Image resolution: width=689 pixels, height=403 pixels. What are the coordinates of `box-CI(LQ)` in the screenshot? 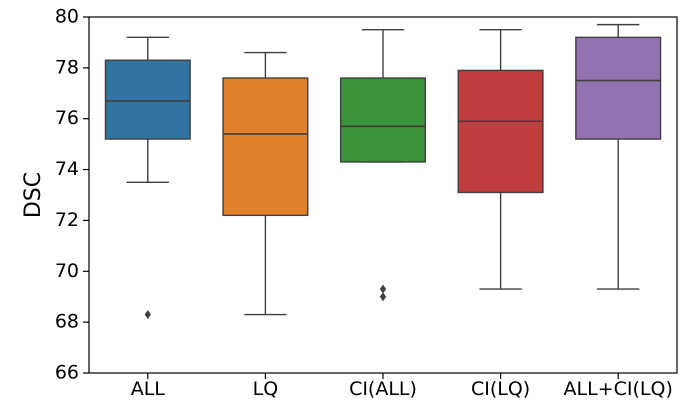 It's located at (500, 159).